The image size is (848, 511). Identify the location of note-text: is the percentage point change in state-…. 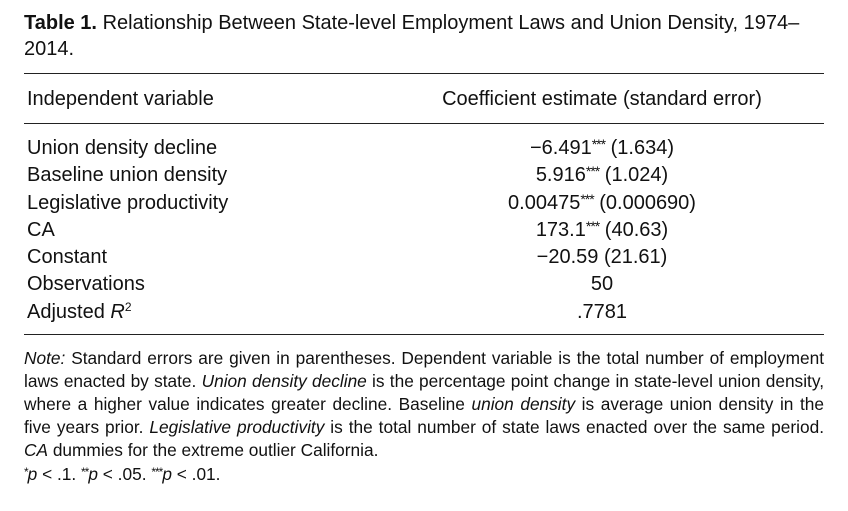
(424, 392).